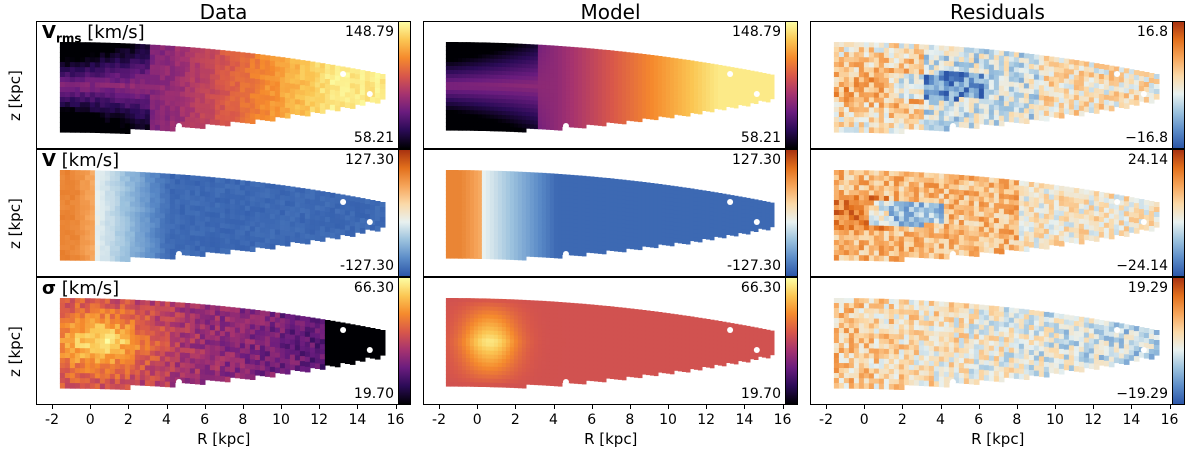 The width and height of the screenshot is (1200, 451). What do you see at coordinates (1152, 32) in the screenshot?
I see `colorbar-max-label: 16.8` at bounding box center [1152, 32].